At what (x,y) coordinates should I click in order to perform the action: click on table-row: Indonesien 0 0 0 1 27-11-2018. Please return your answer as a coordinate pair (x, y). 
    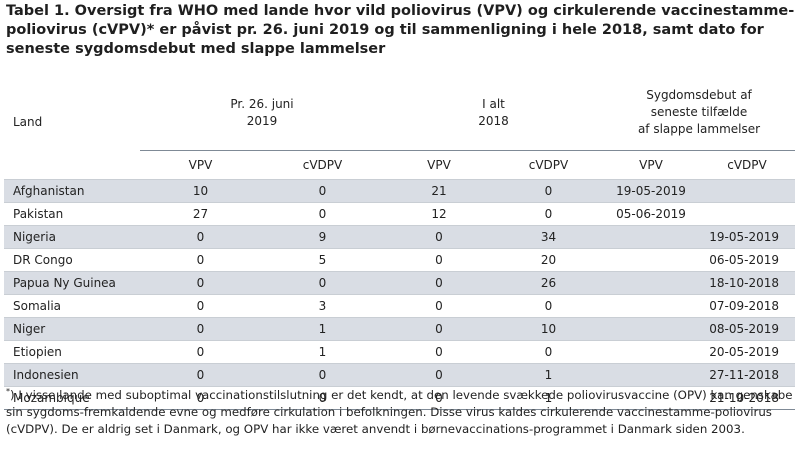
    Looking at the image, I should click on (399, 374).